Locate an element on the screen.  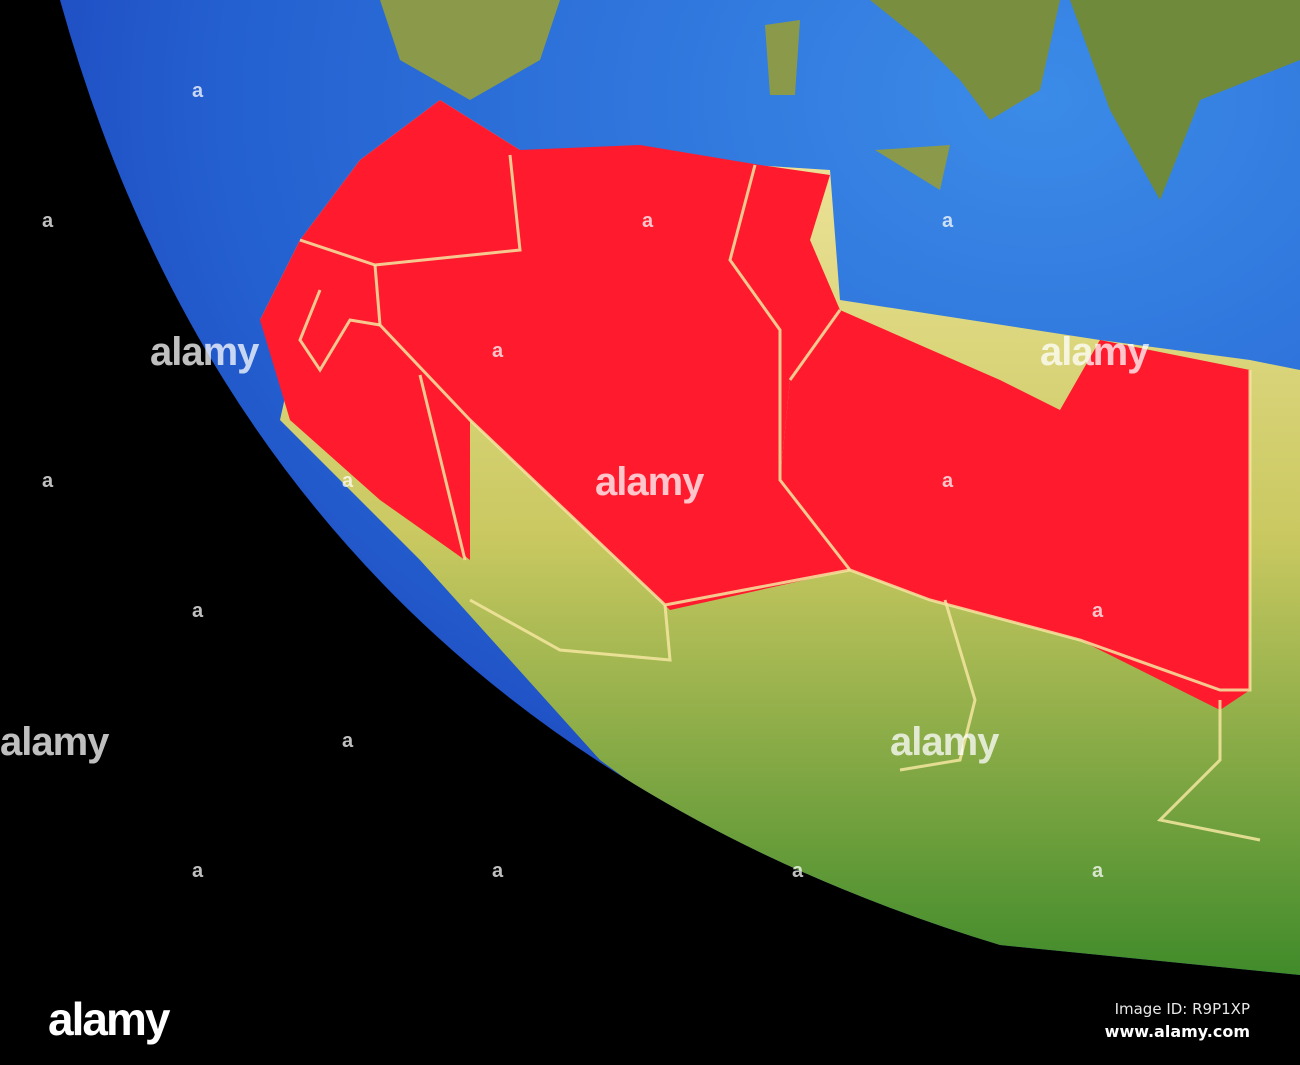
land-europe-iberia is located at coordinates (470, 50).